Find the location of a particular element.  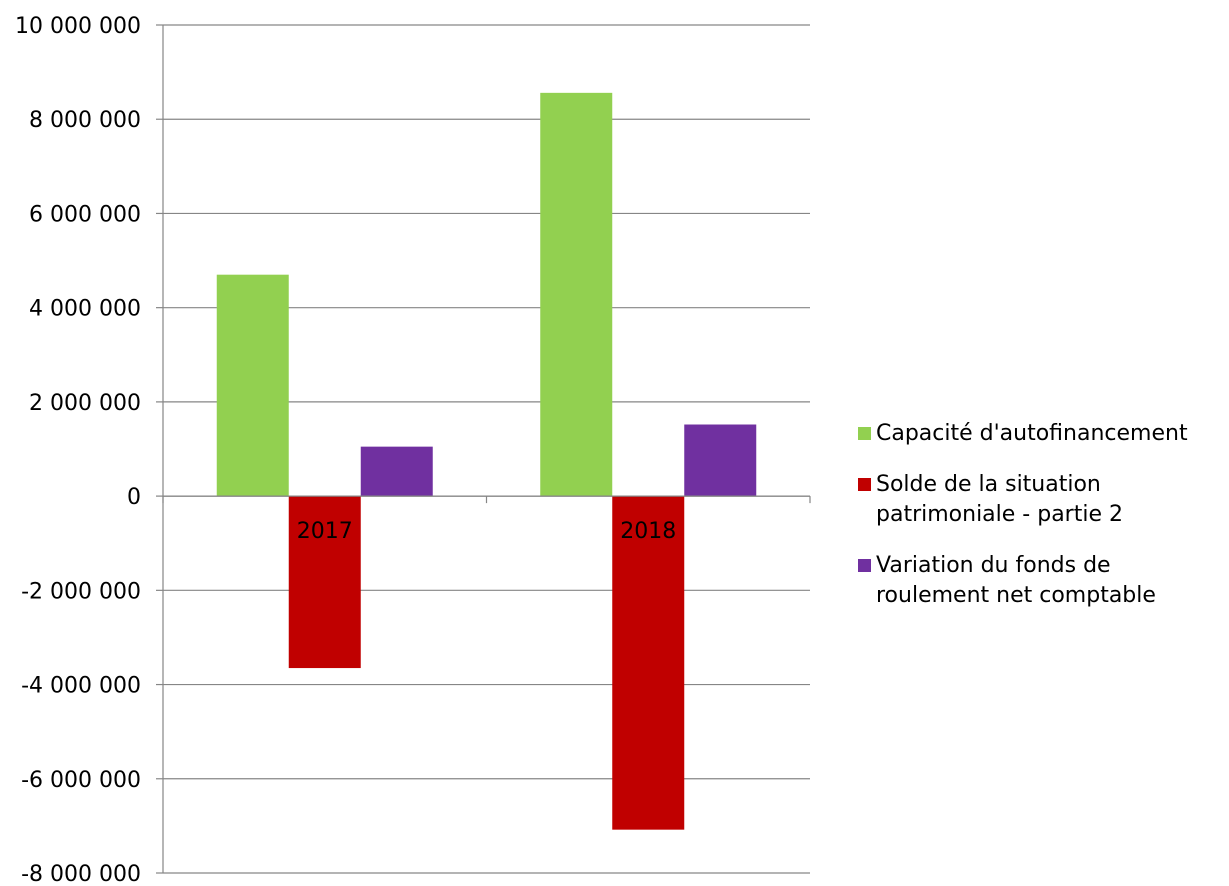

y-tick-label: 4 000 000 is located at coordinates (85, 309).